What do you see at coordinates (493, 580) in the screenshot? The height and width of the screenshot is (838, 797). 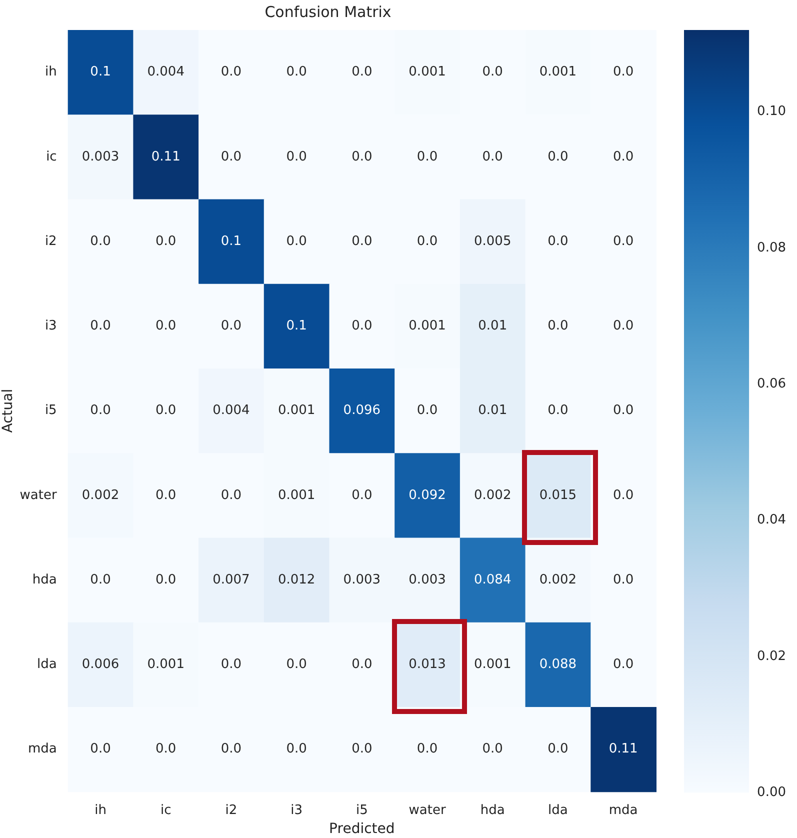 I see `data-label: 0.084` at bounding box center [493, 580].